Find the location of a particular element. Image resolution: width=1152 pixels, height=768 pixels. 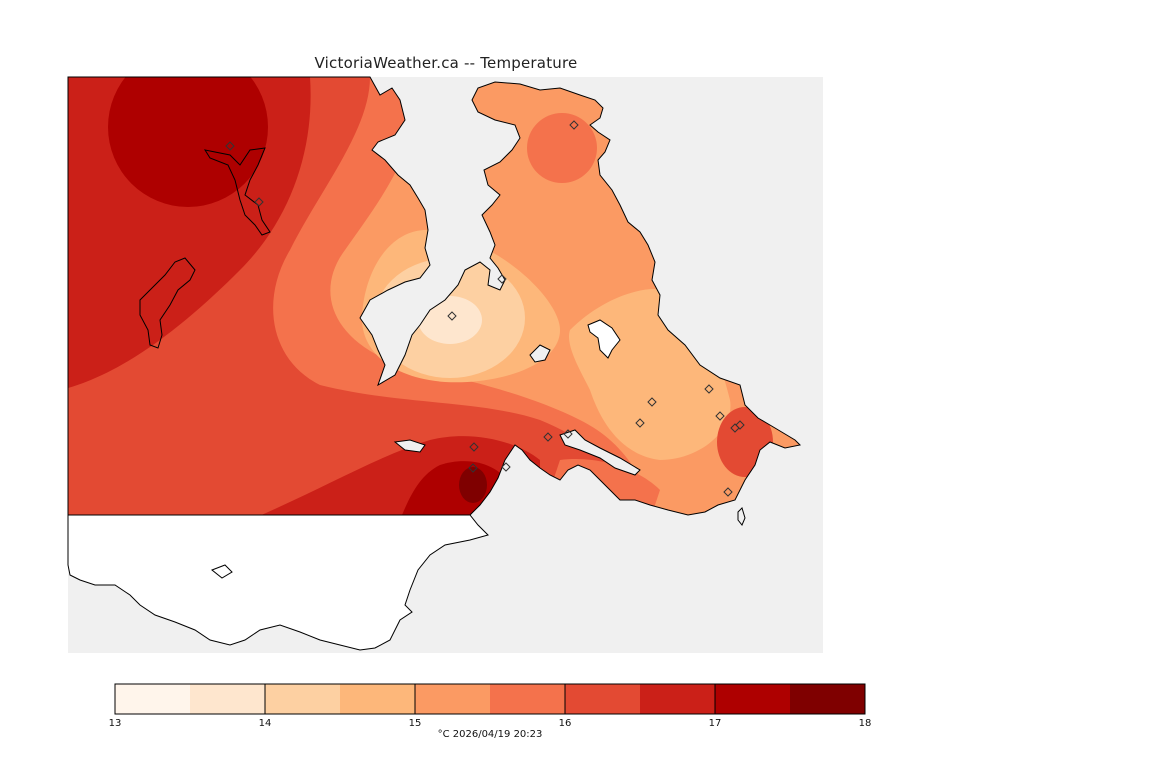

island-west is located at coordinates (167, 303).